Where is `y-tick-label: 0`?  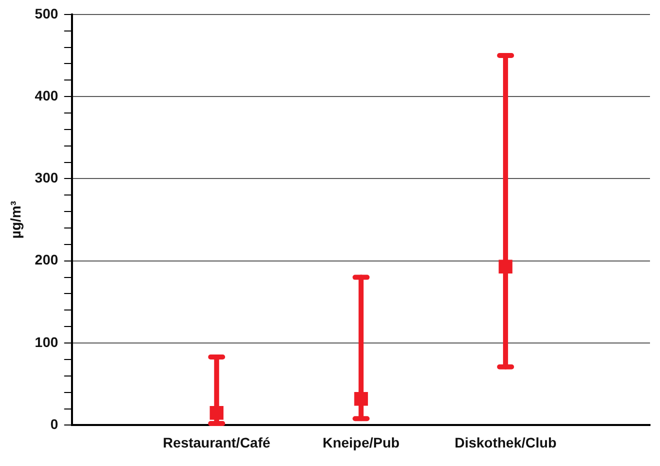 y-tick-label: 0 is located at coordinates (54, 424).